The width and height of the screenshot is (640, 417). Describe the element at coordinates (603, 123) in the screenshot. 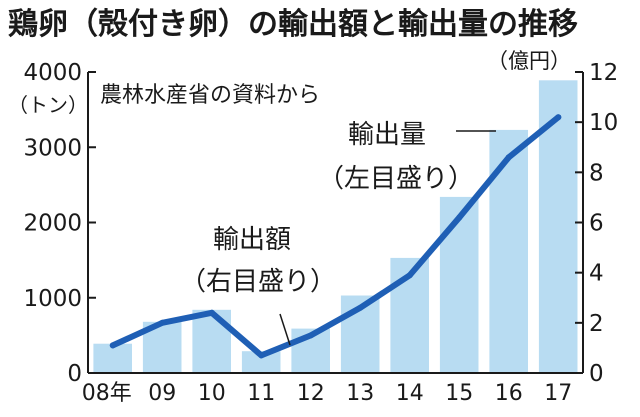

I see `right-tick-label: 10` at that location.